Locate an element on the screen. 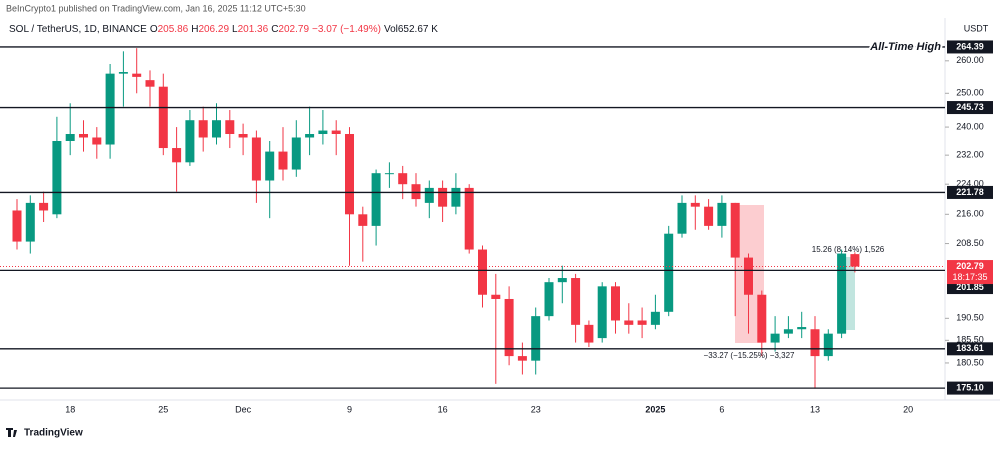 This screenshot has height=450, width=1000. x-tick-label: 2025 is located at coordinates (655, 409).